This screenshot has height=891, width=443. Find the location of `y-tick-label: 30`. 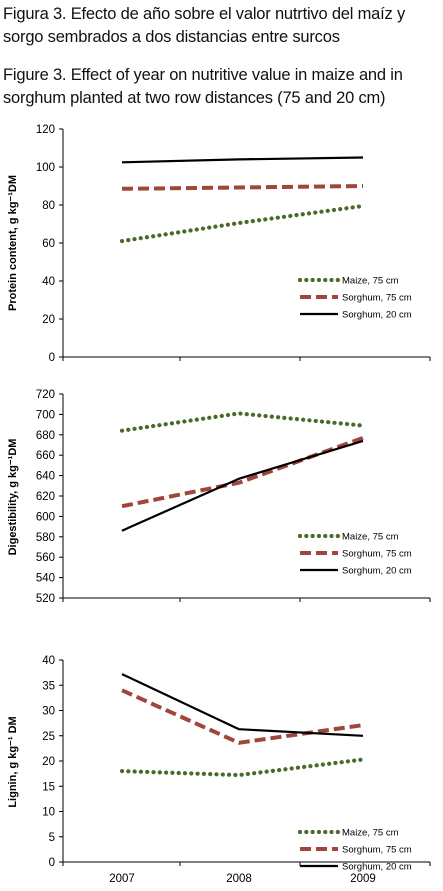

y-tick-label: 30 is located at coordinates (48, 712).